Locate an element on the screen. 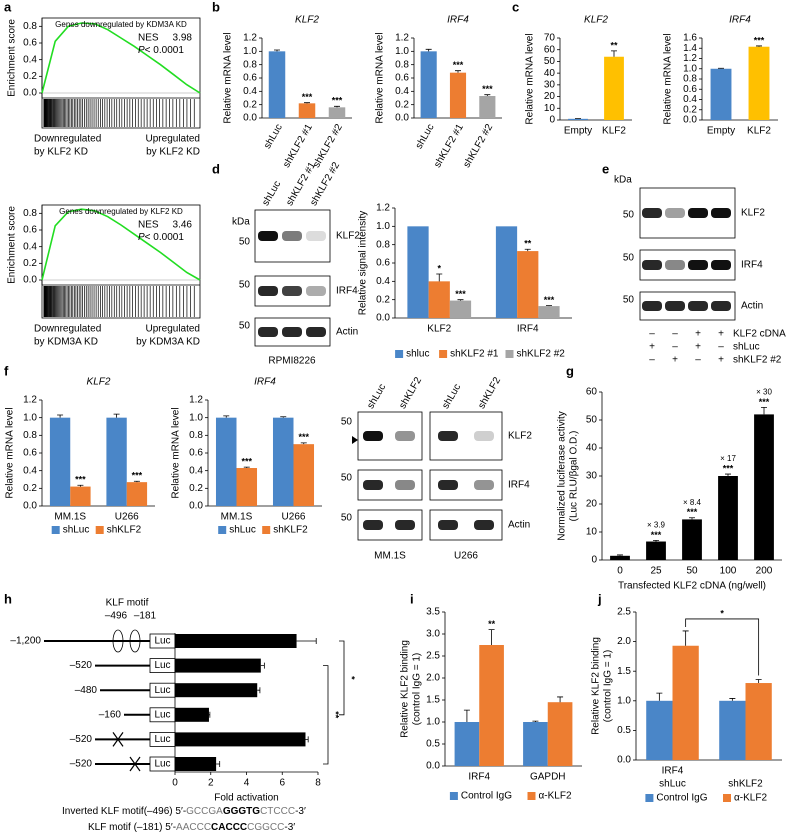 The width and height of the screenshot is (788, 833). x-end-label: by KDM3A KD is located at coordinates (168, 342).